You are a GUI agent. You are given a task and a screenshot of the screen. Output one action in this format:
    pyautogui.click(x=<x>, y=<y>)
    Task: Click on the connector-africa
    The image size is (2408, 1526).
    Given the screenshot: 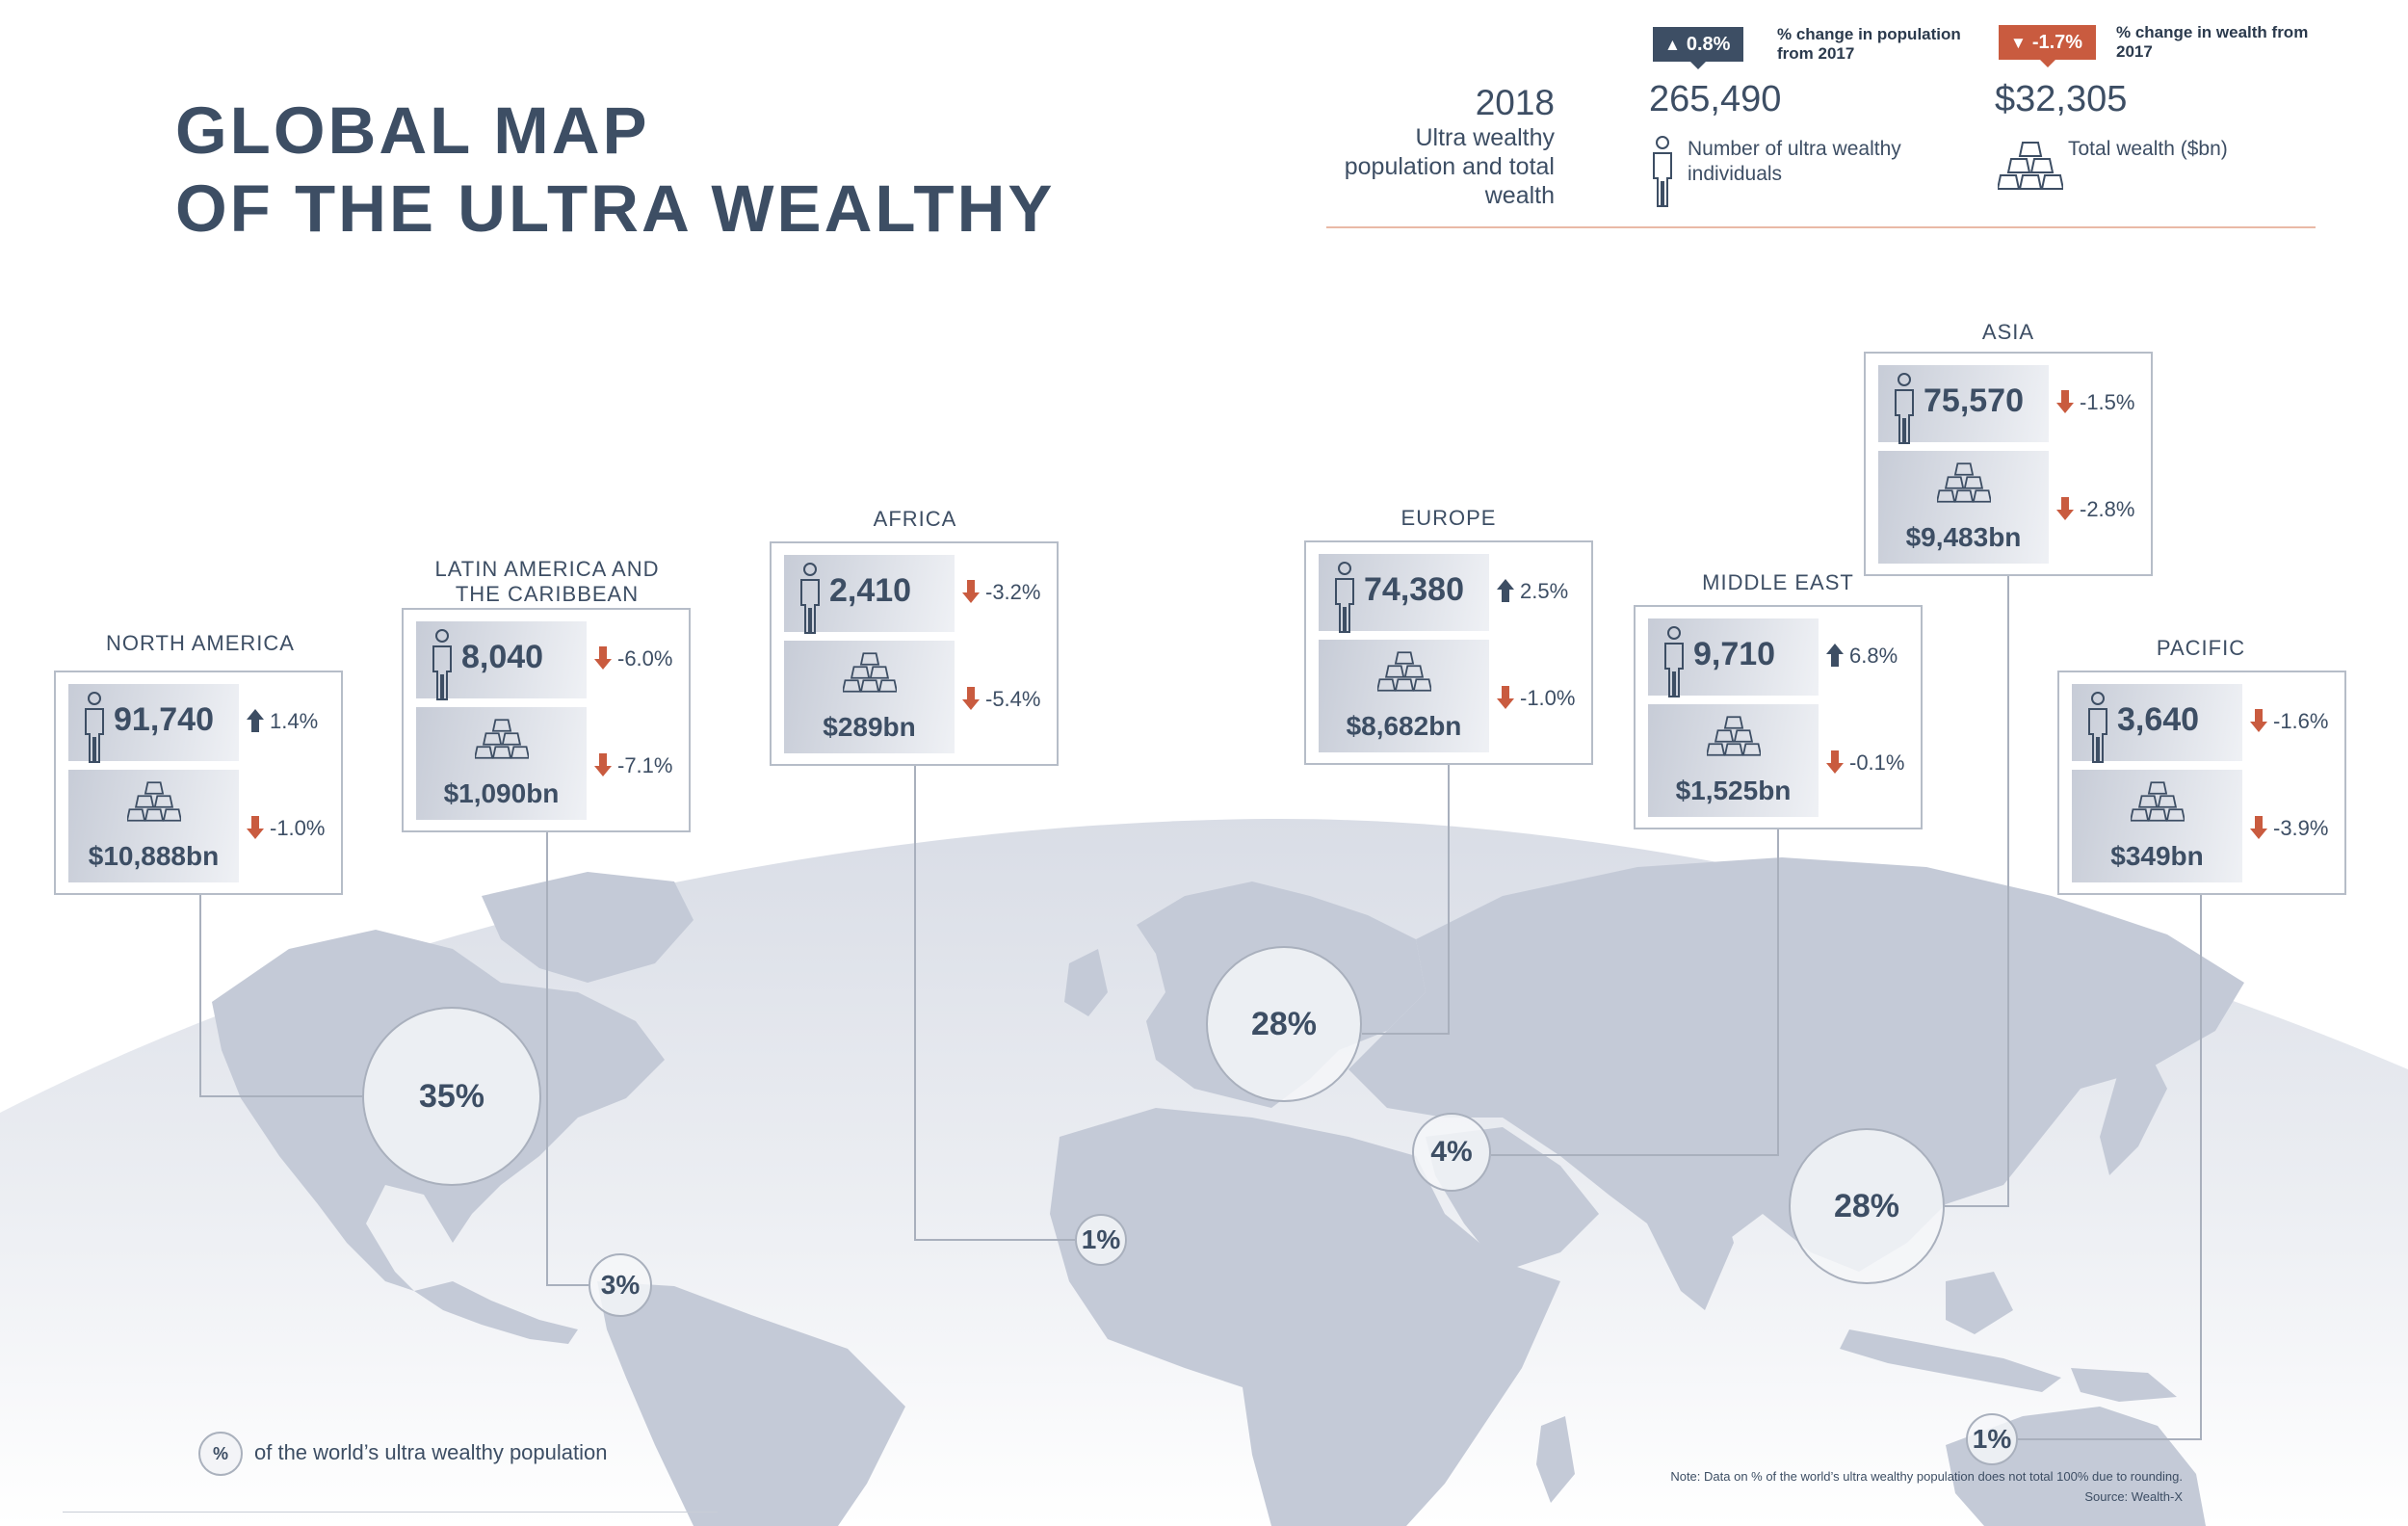 What is the action you would take?
    pyautogui.click(x=994, y=1003)
    